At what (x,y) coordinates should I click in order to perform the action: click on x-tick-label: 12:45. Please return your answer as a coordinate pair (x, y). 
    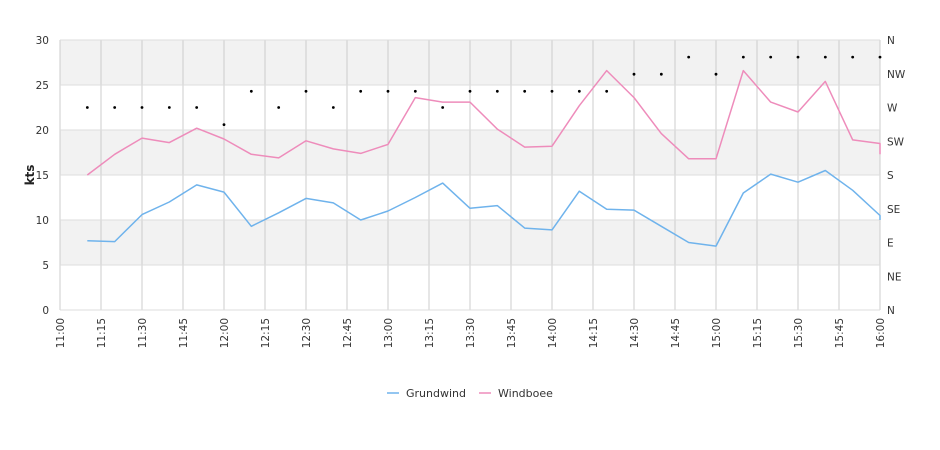
    Looking at the image, I should click on (348, 333).